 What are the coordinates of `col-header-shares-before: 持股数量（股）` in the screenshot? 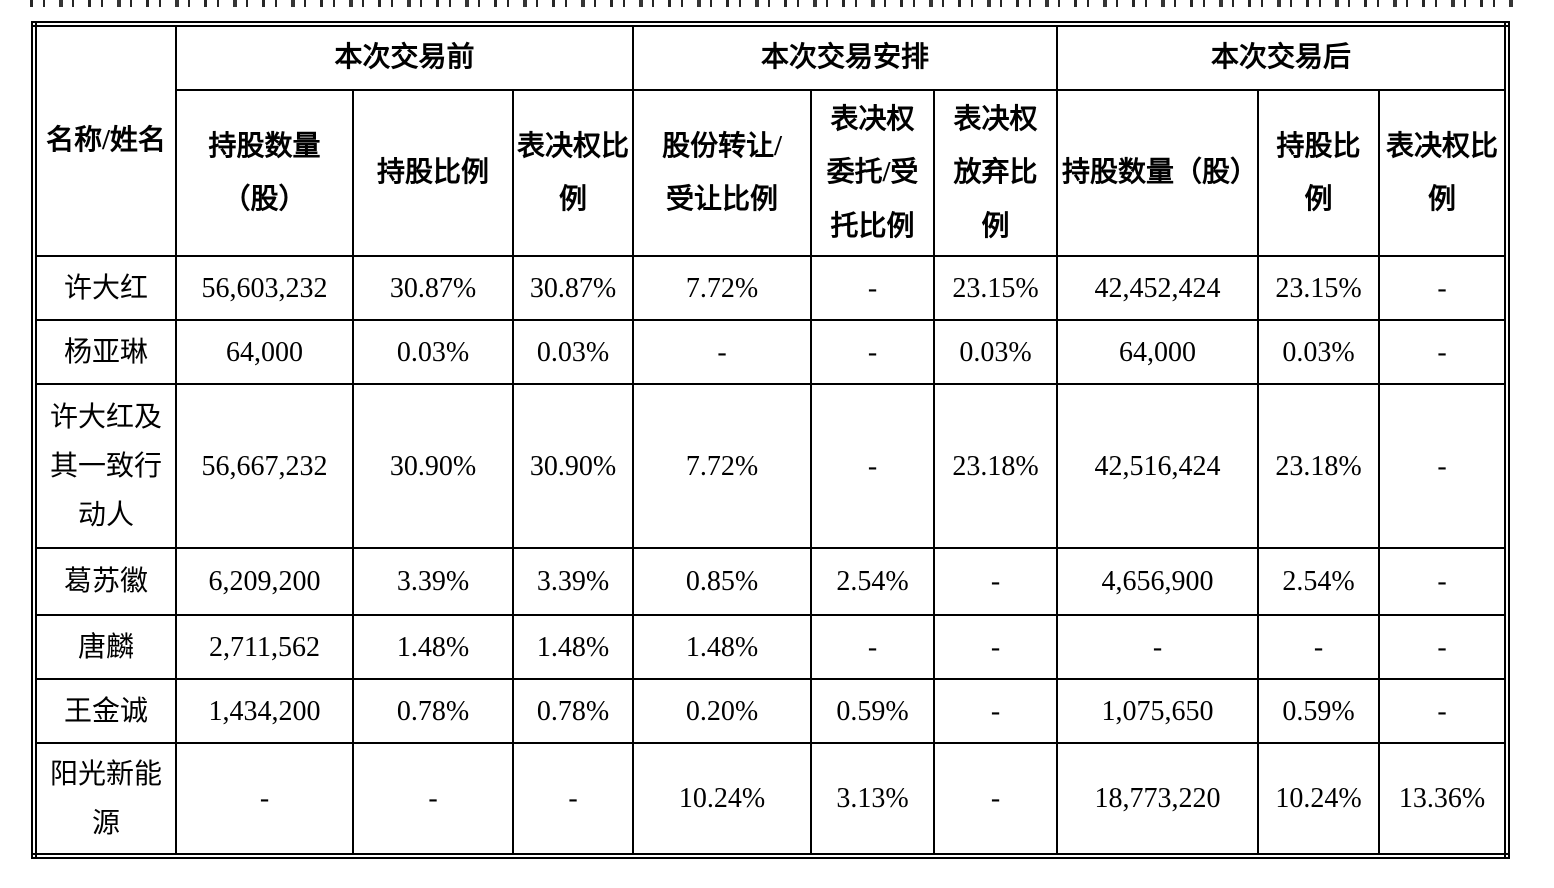 It's located at (264, 173).